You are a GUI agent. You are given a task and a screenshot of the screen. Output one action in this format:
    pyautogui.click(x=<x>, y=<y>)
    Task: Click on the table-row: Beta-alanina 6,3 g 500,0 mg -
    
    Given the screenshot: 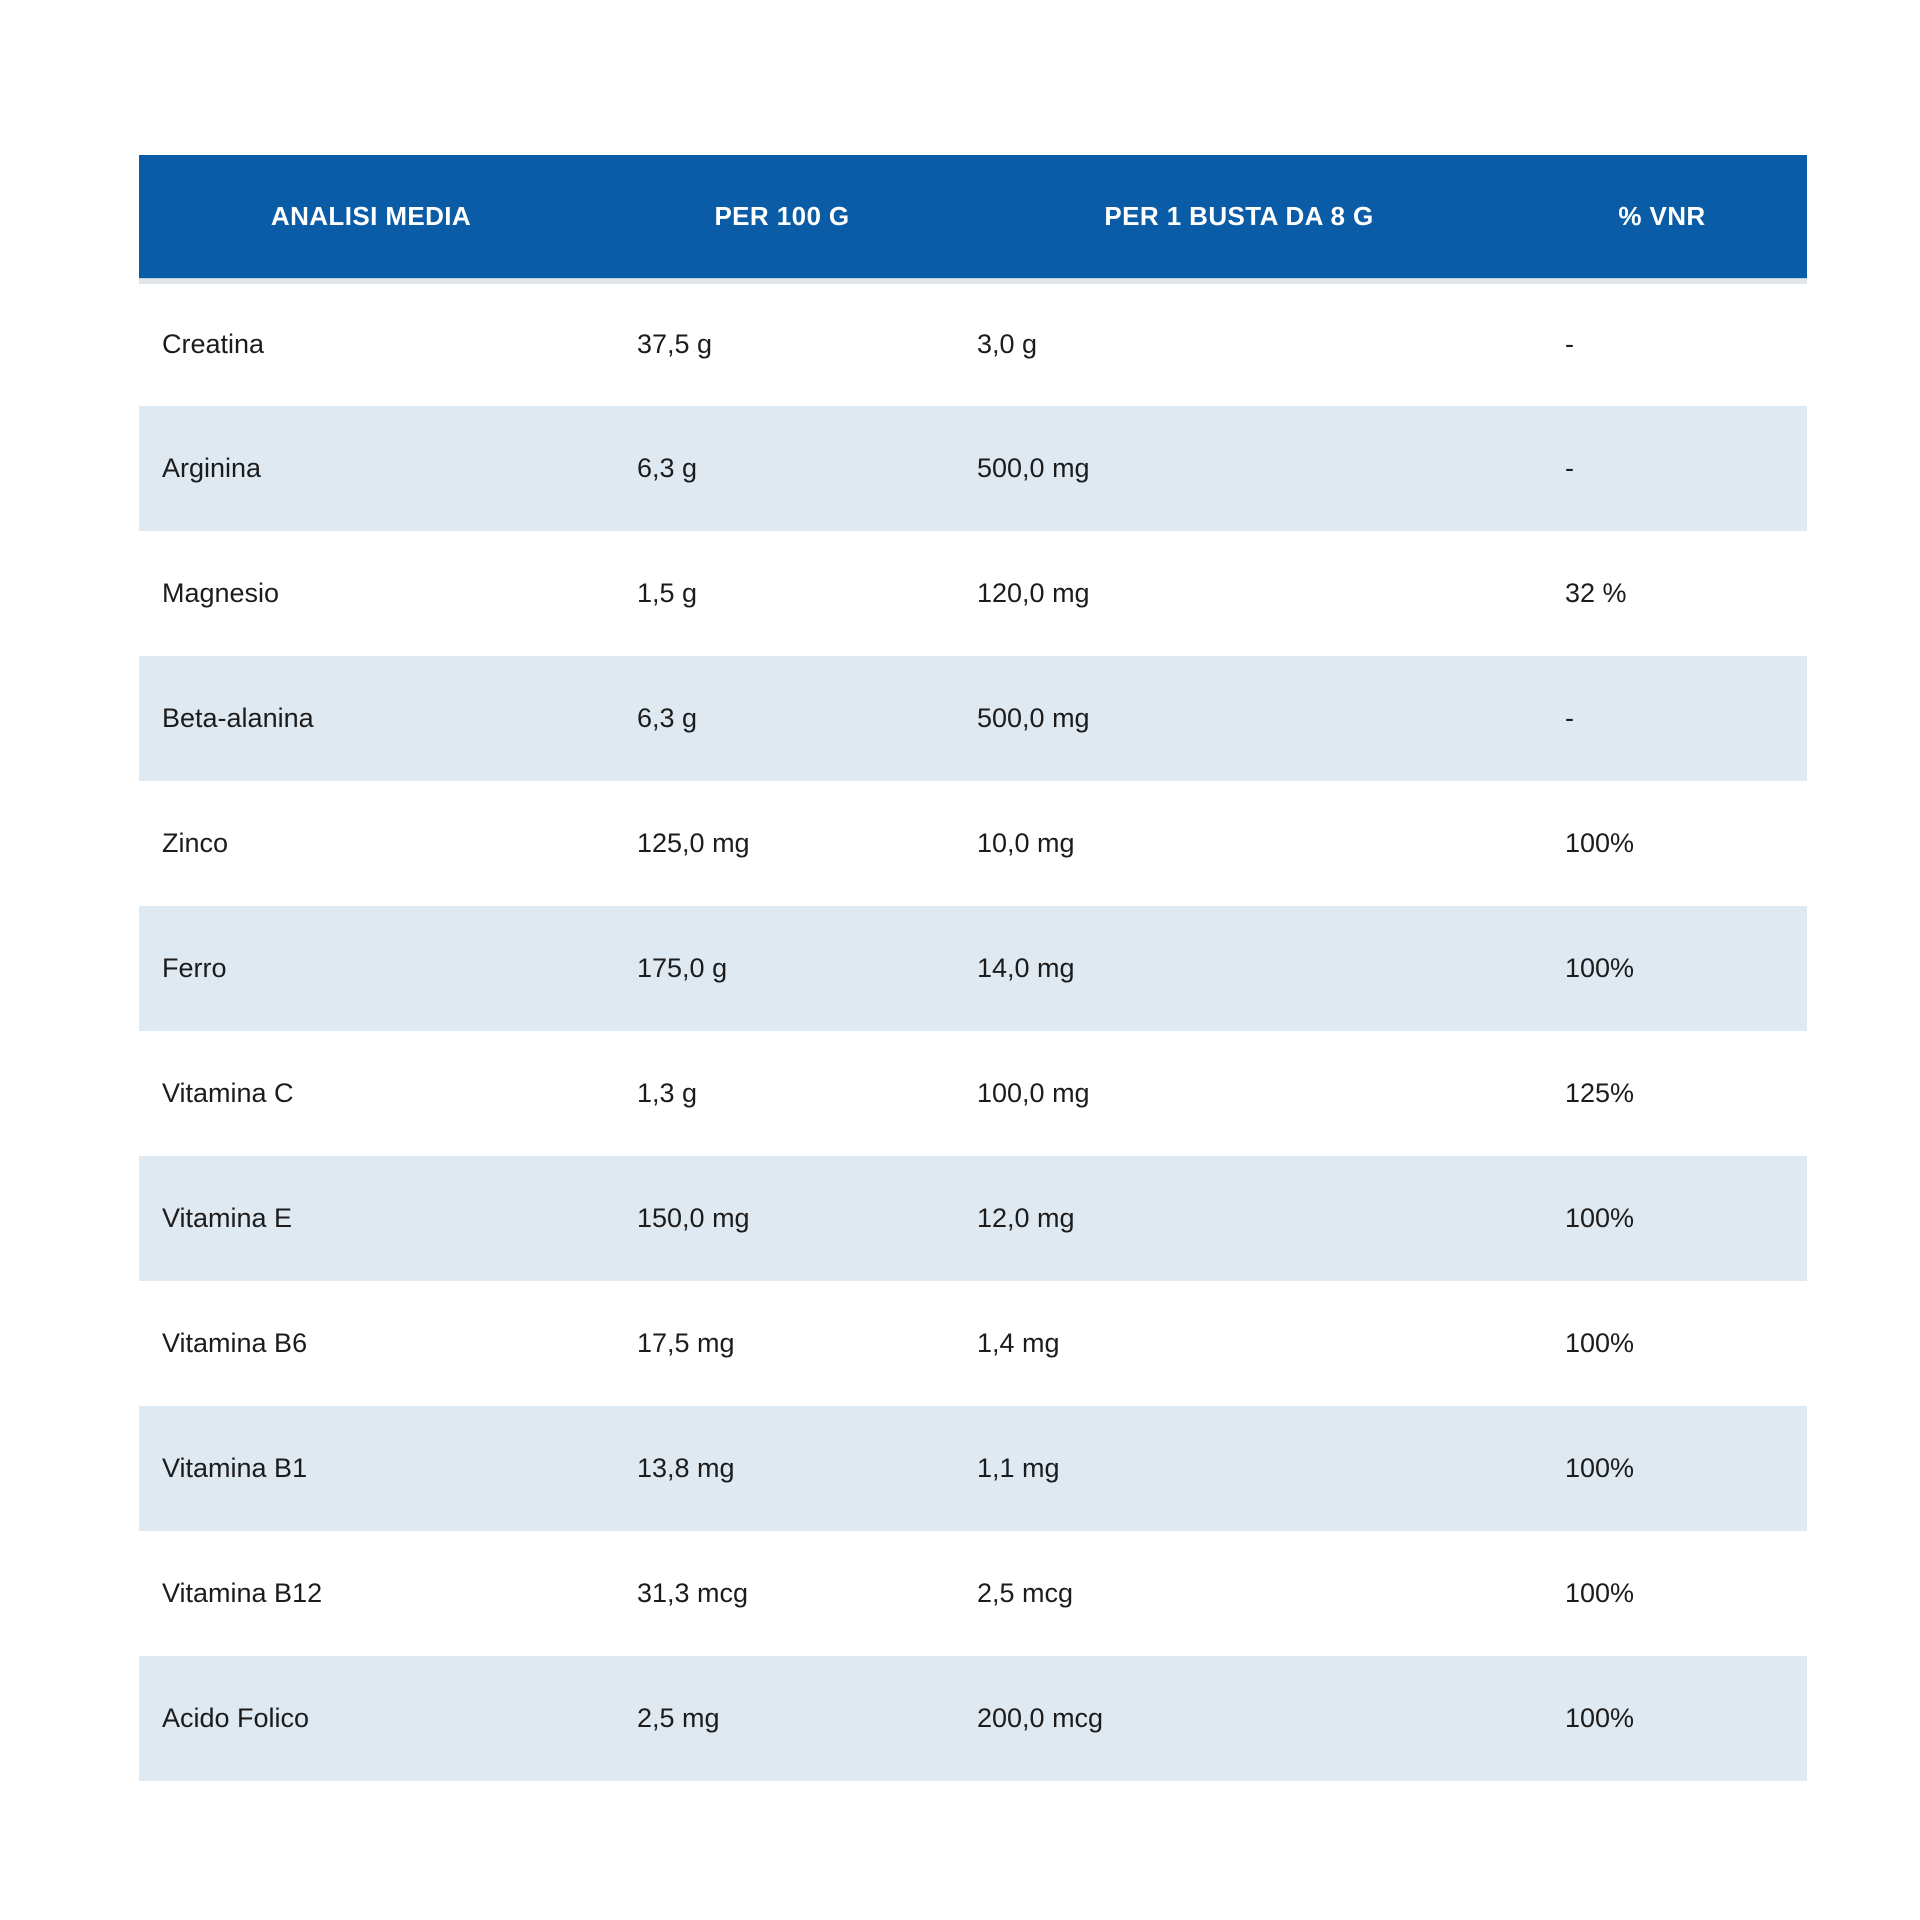 What is the action you would take?
    pyautogui.click(x=973, y=718)
    